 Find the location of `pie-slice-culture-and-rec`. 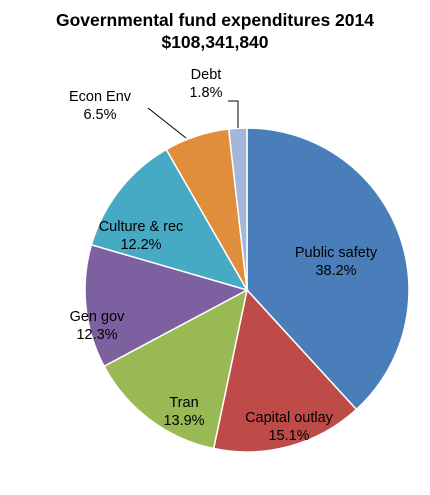

pie-slice-culture-and-rec is located at coordinates (169, 220).